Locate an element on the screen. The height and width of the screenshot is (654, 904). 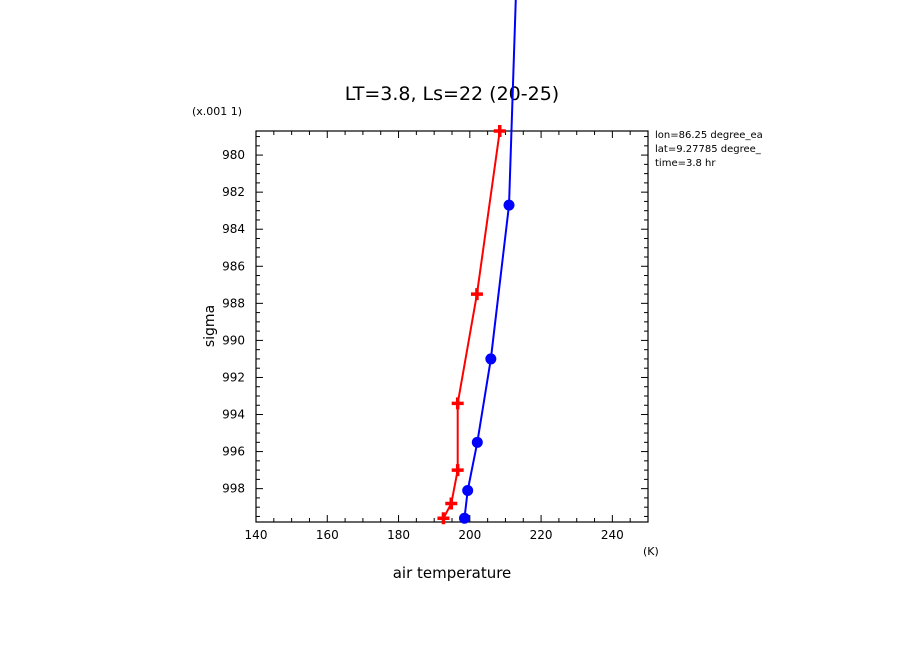
y-tick-label: 990 is located at coordinates (233, 340).